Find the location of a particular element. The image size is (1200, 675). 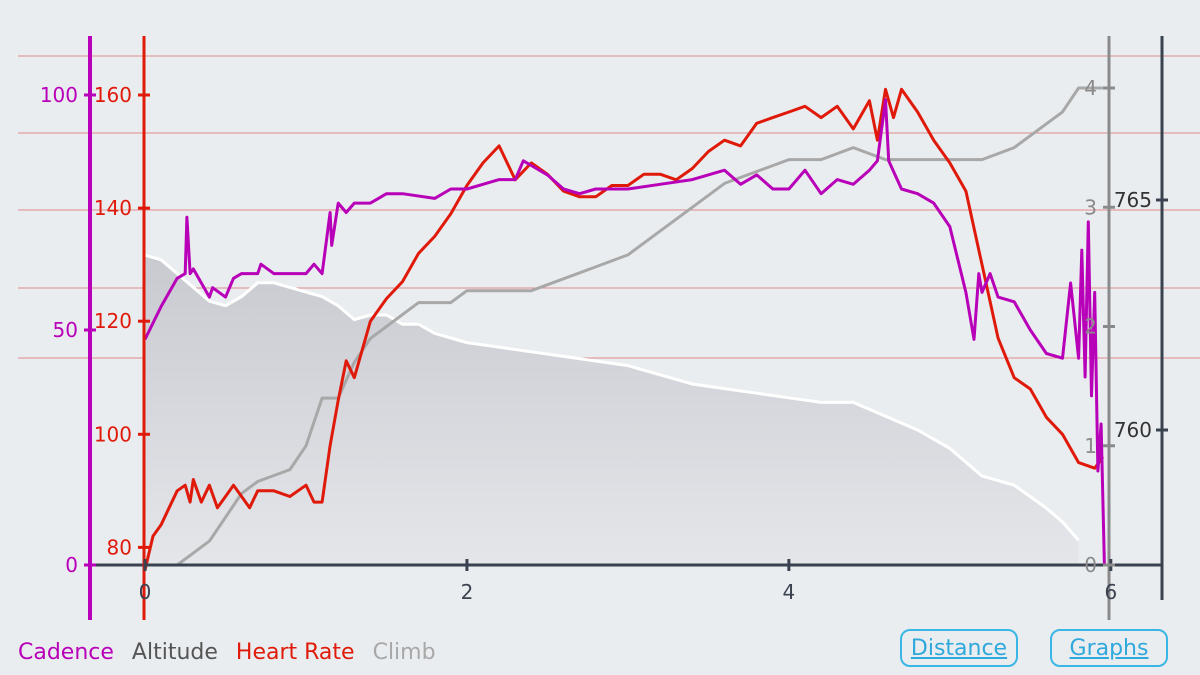

climb-tick-label: 4 is located at coordinates (1090, 88).